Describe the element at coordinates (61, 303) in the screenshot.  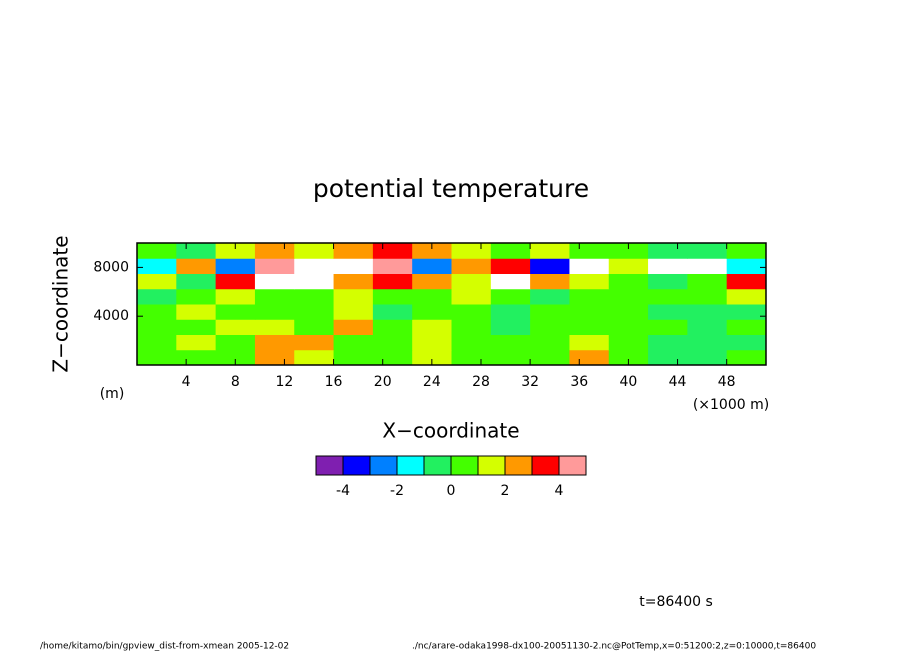
I see `y-axis-label: Z−coordinate` at that location.